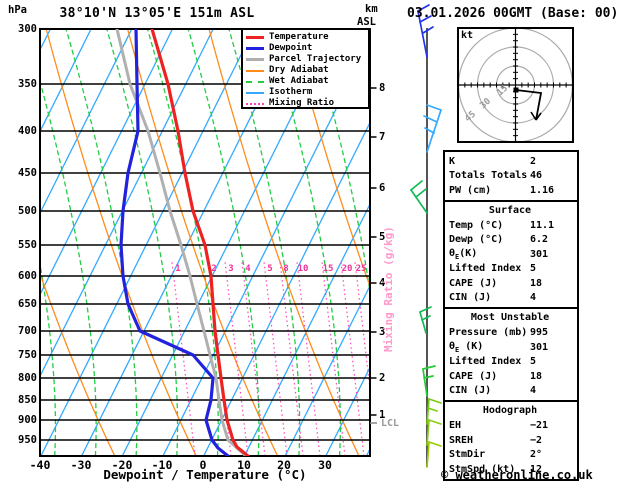 The width and height of the screenshot is (629, 486). Describe the element at coordinates (536, 376) in the screenshot. I see `table-row-value: 18` at that location.